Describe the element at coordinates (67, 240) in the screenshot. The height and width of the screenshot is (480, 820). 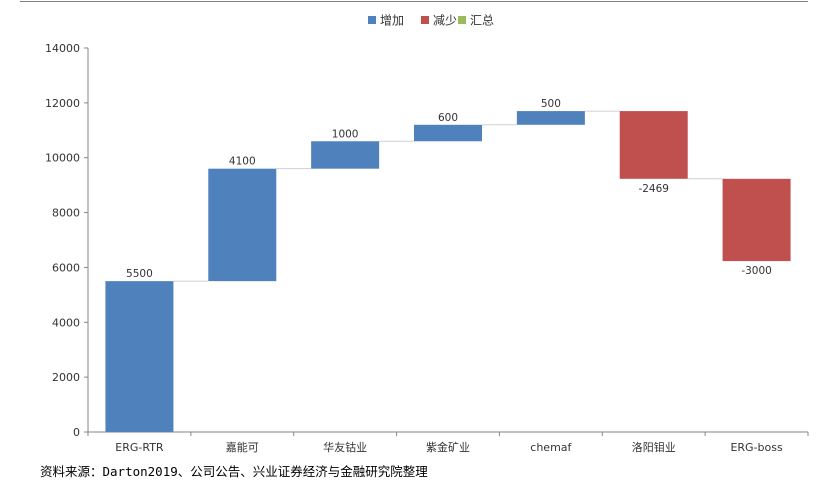
I see `y-axis: 0 2000 4000 6000 8000 10000 12000 14000` at that location.